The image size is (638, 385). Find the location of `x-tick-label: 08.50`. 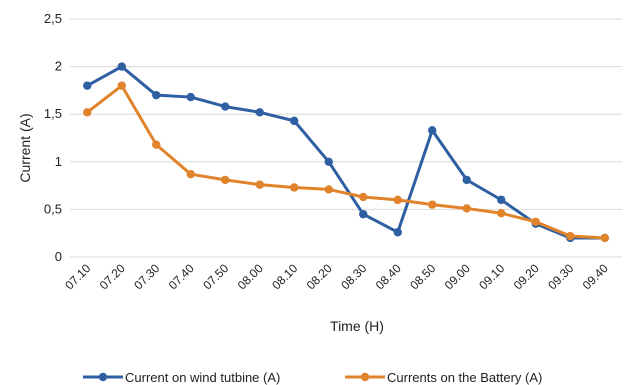

x-tick-label: 08.50 is located at coordinates (422, 276).